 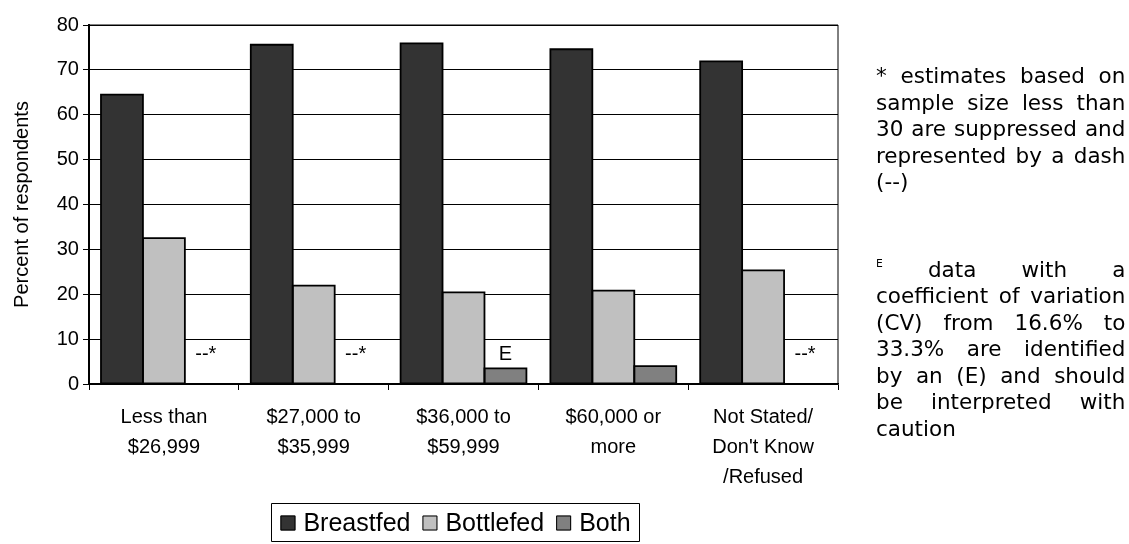 I want to click on y-tick-label: 50, so click(x=67, y=158).